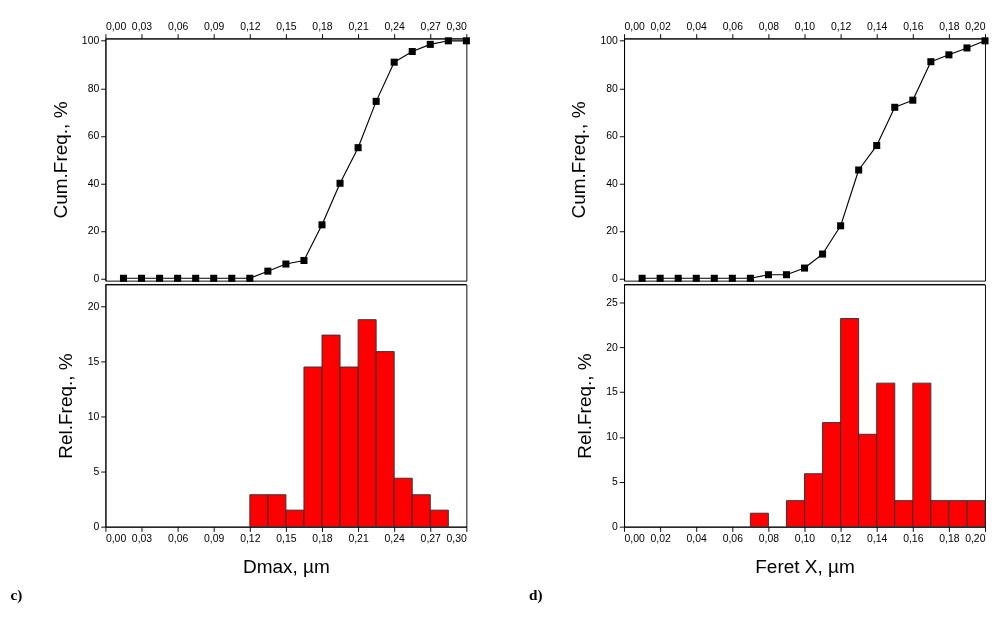 This screenshot has width=1004, height=635. What do you see at coordinates (286, 27) in the screenshot?
I see `x2-tick-label: 0,15` at bounding box center [286, 27].